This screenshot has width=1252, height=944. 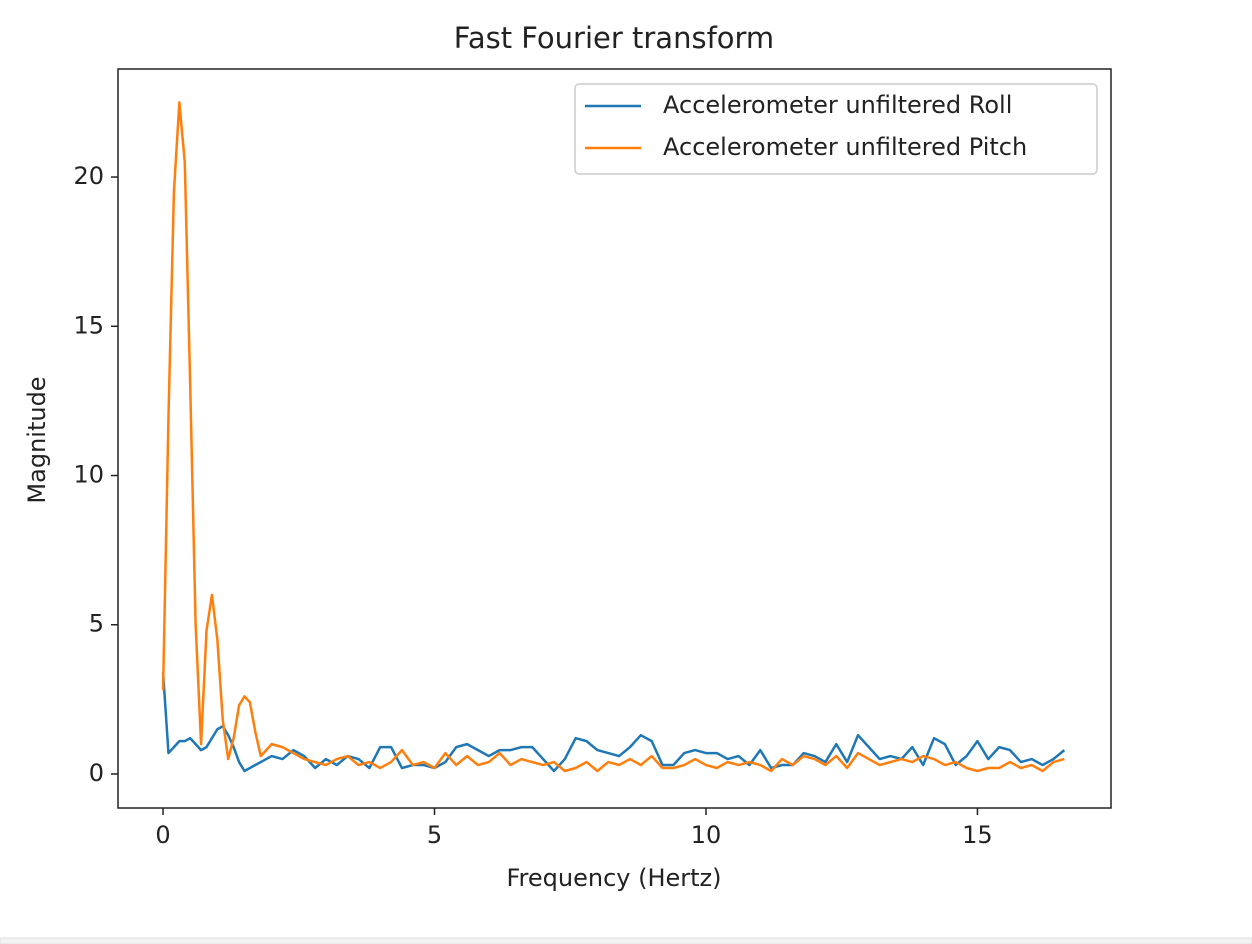 What do you see at coordinates (836, 129) in the screenshot?
I see `legend-box` at bounding box center [836, 129].